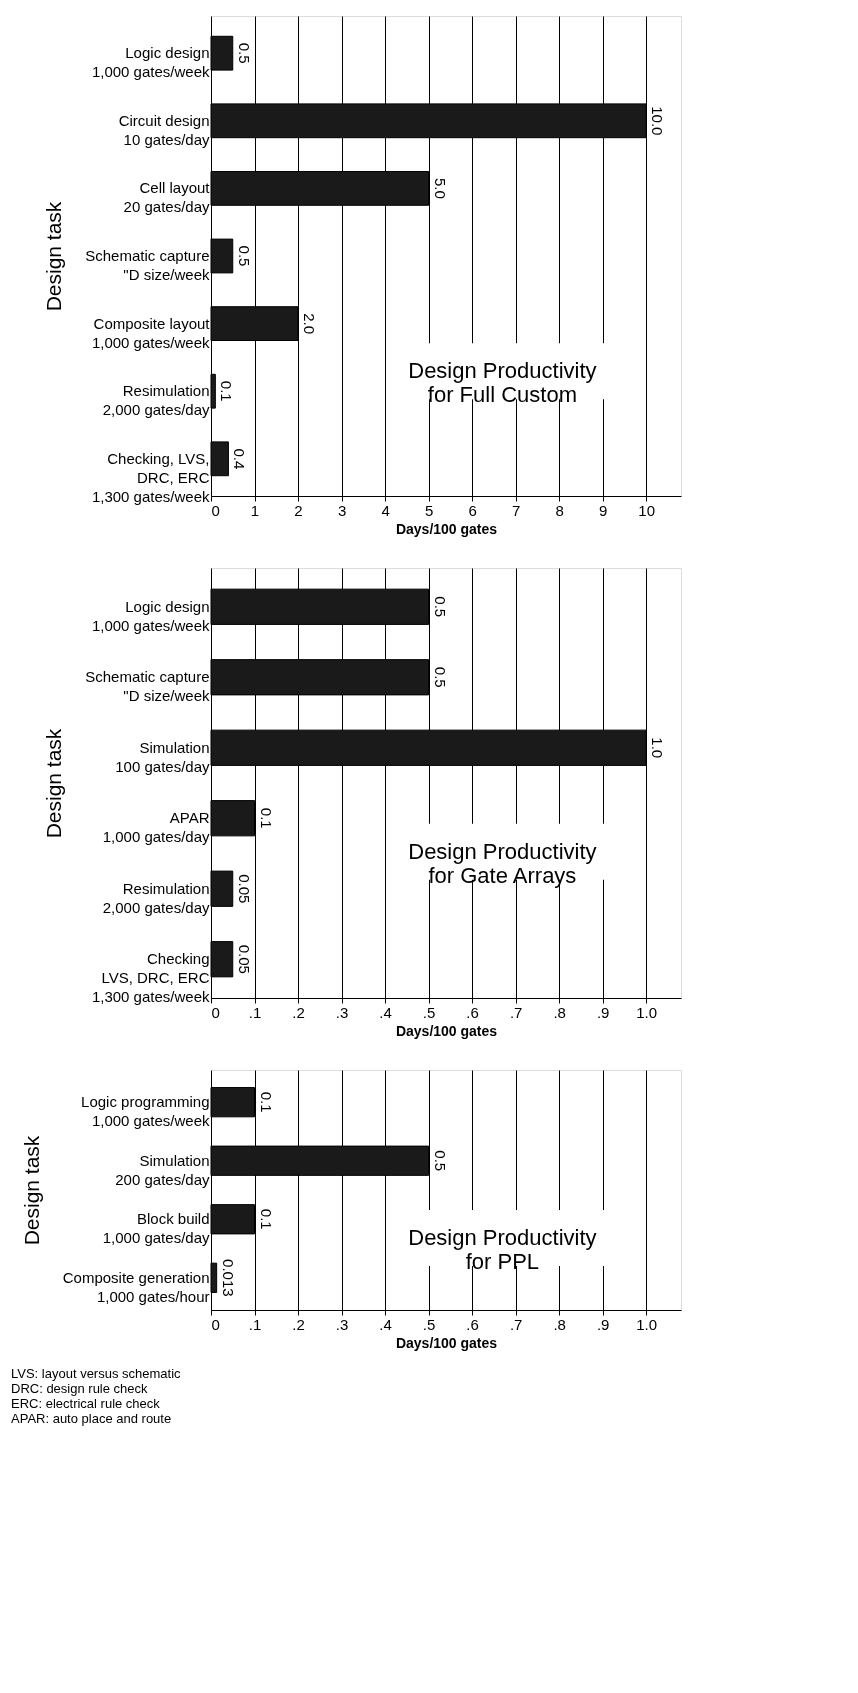  What do you see at coordinates (658, 121) in the screenshot?
I see `data-label: 10.0` at bounding box center [658, 121].